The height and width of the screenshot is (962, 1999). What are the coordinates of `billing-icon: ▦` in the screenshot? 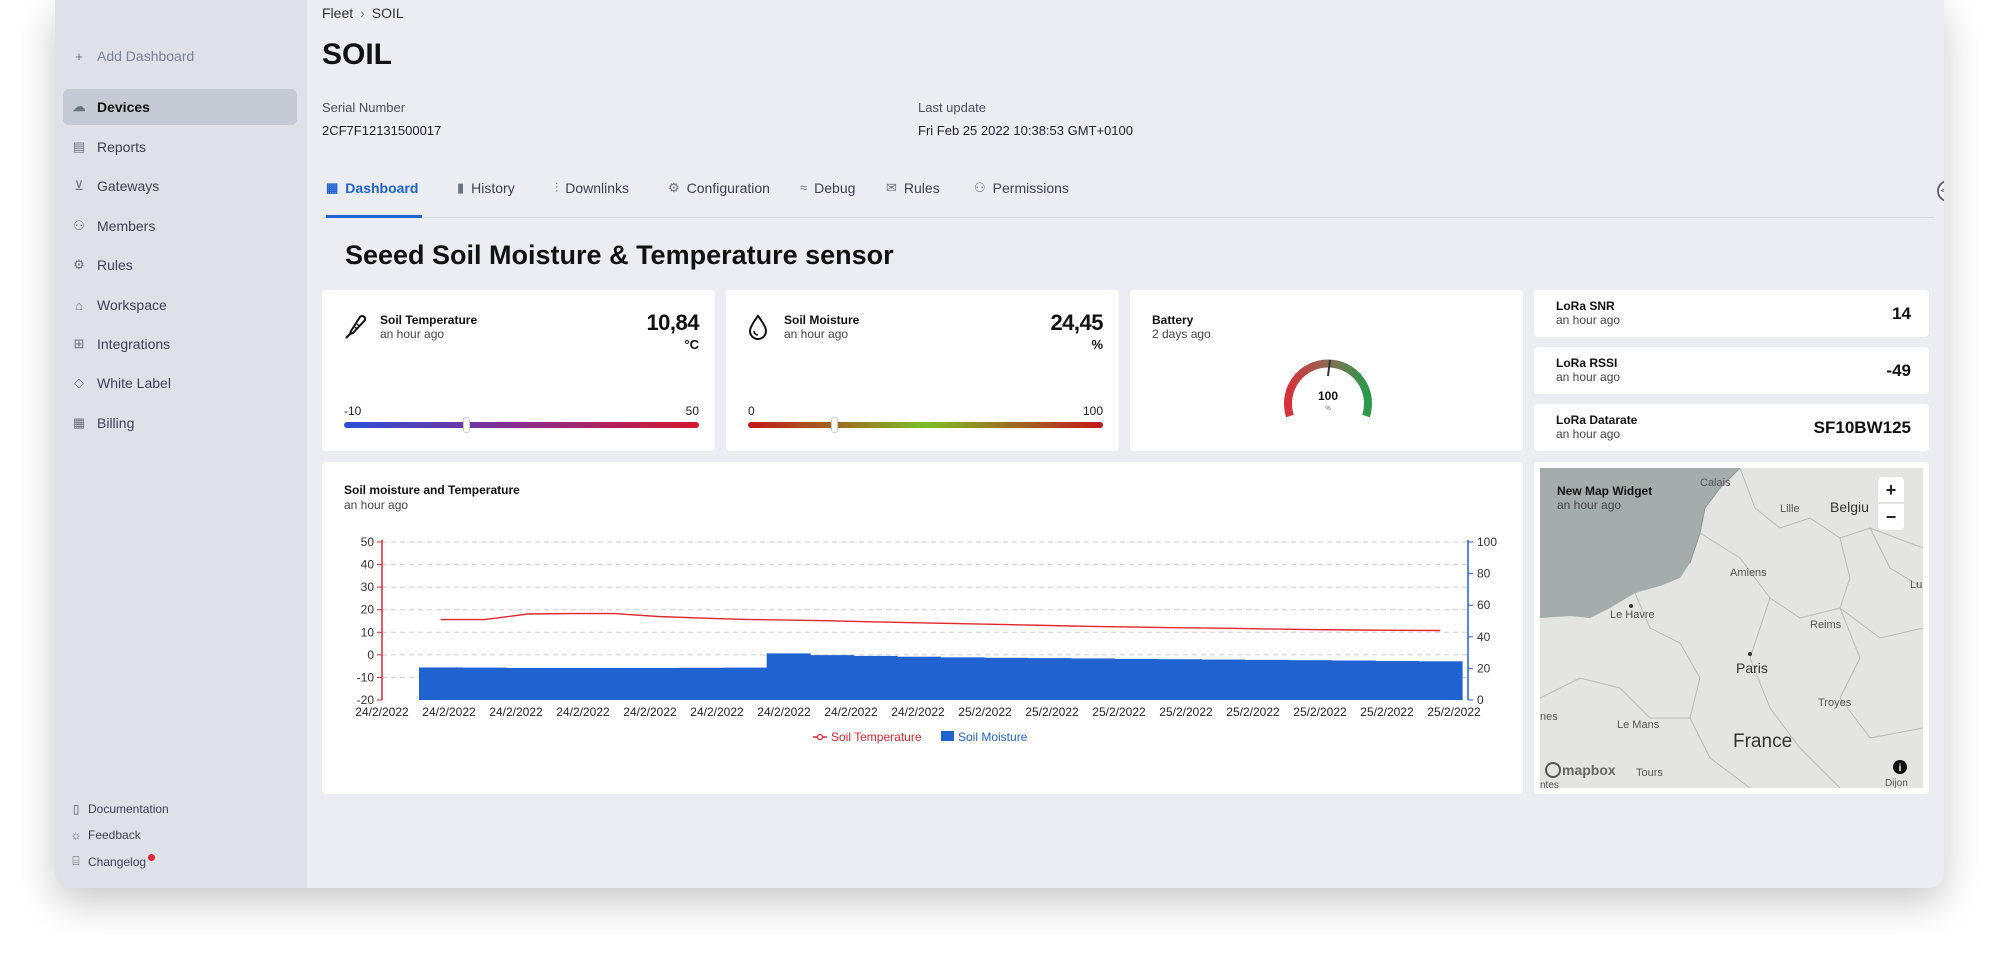 It's located at (79, 422).